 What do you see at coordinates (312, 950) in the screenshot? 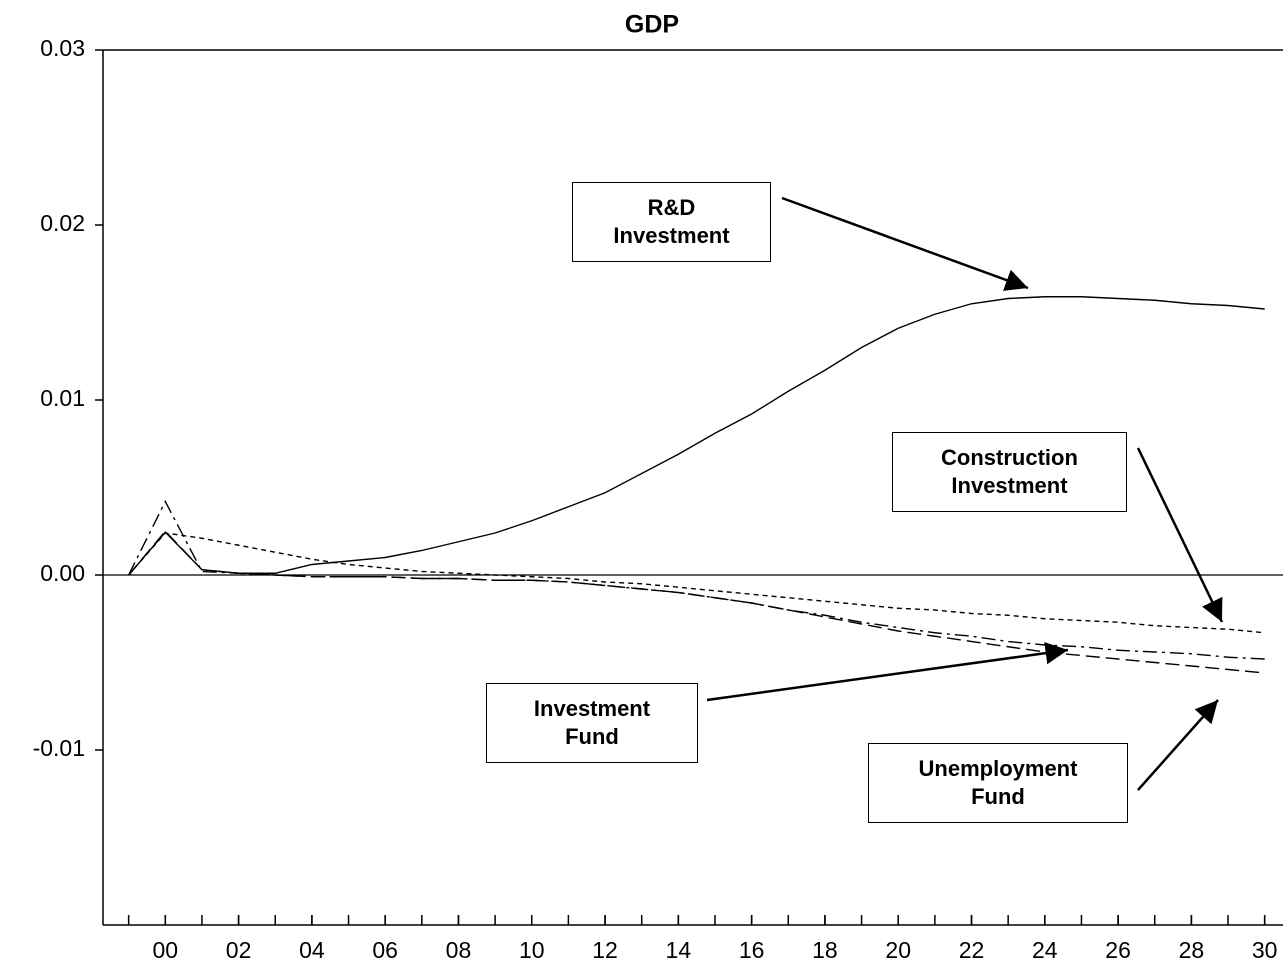
I see `x-tick-label: 04` at bounding box center [312, 950].